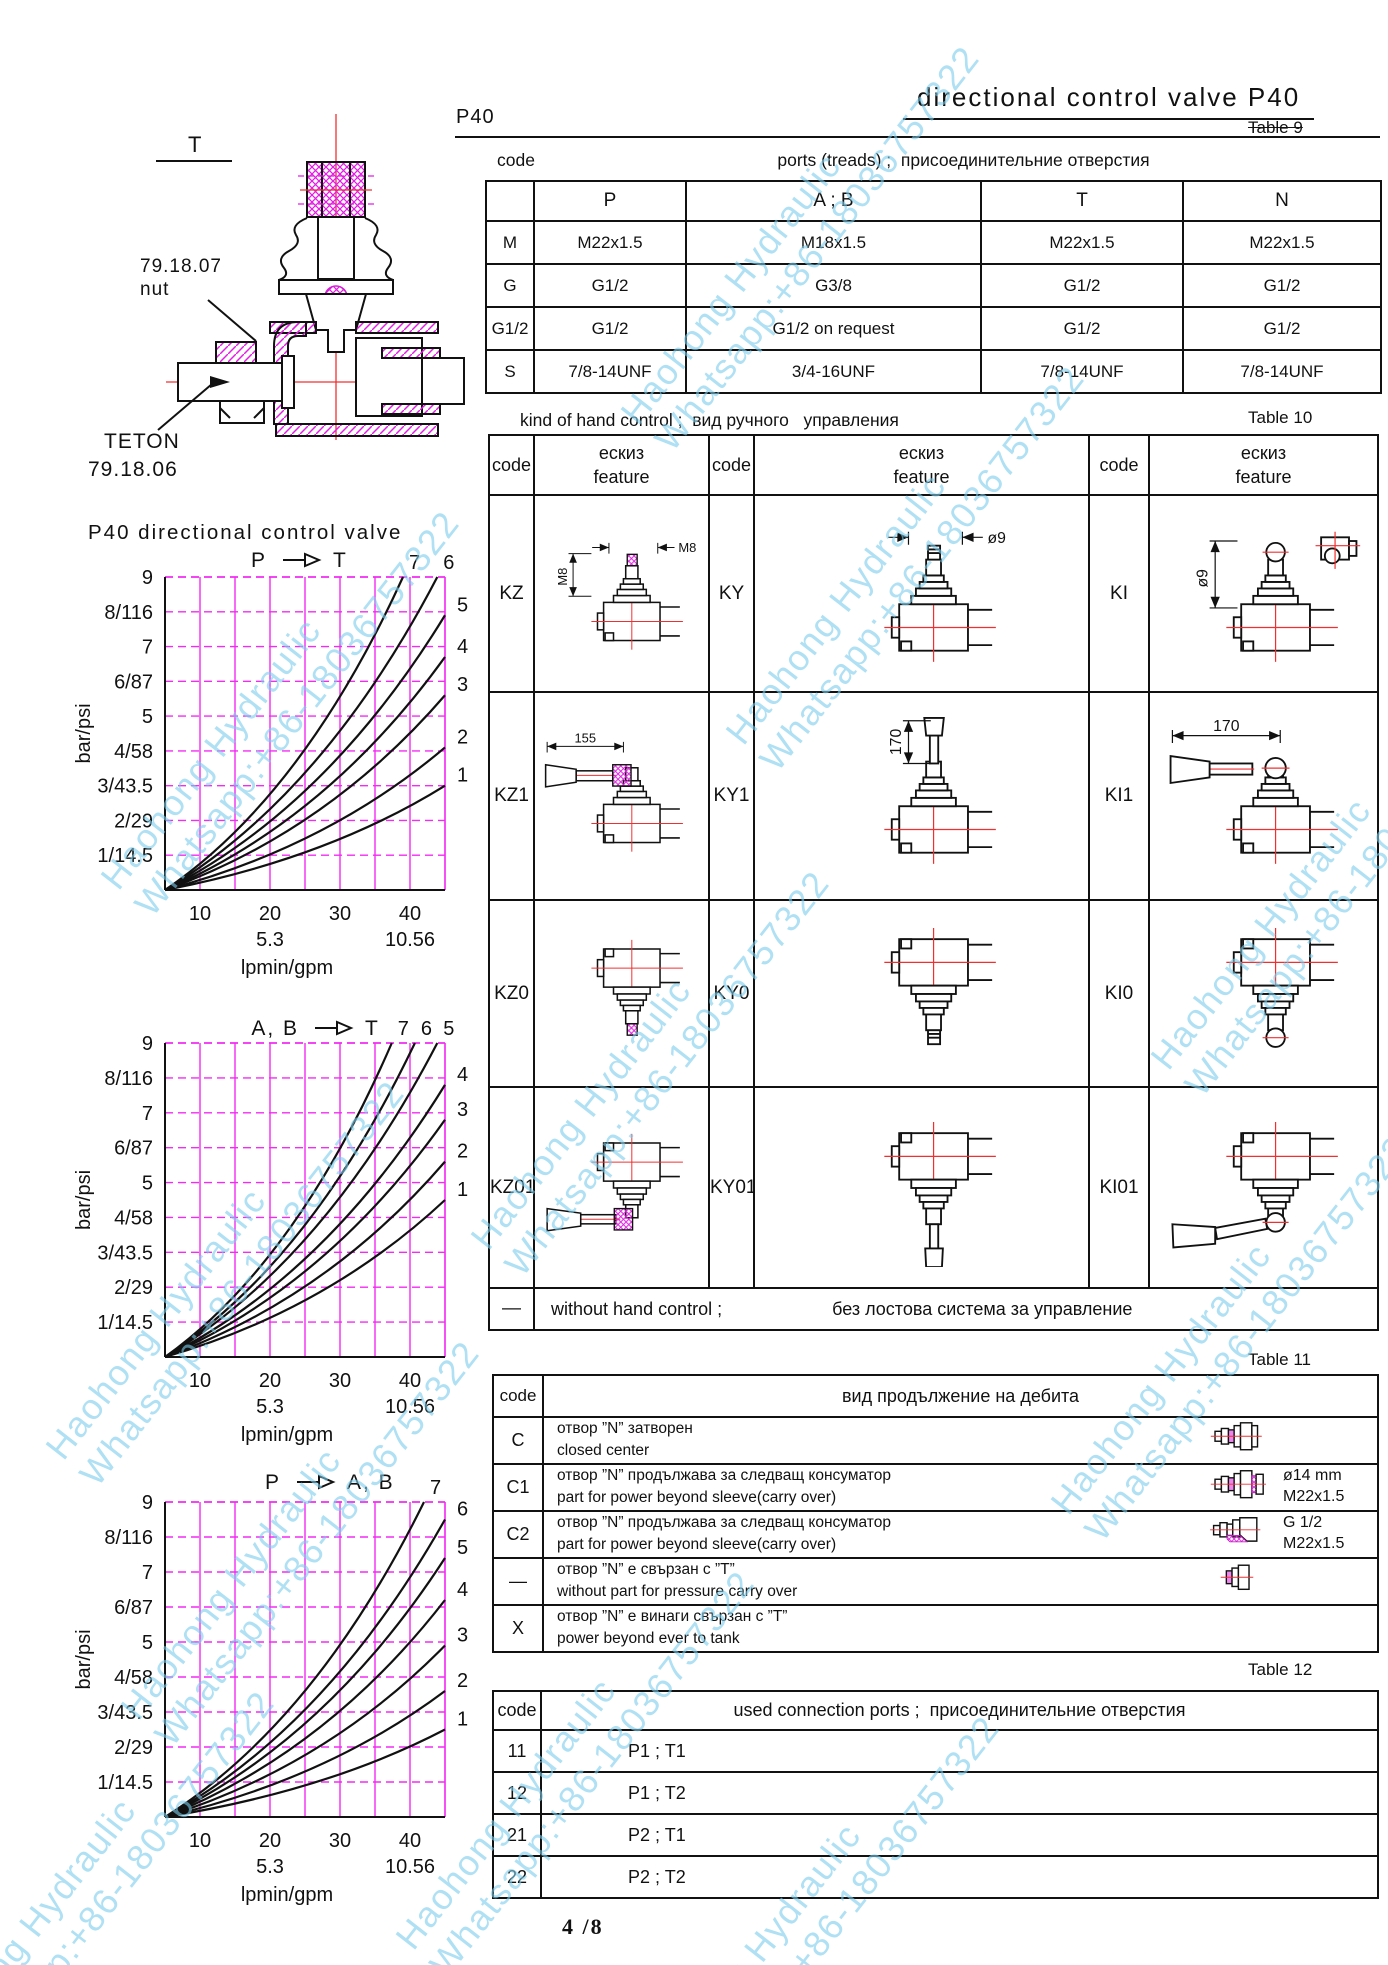  I want to click on svg-text: 1/14.5, so click(125, 1783).